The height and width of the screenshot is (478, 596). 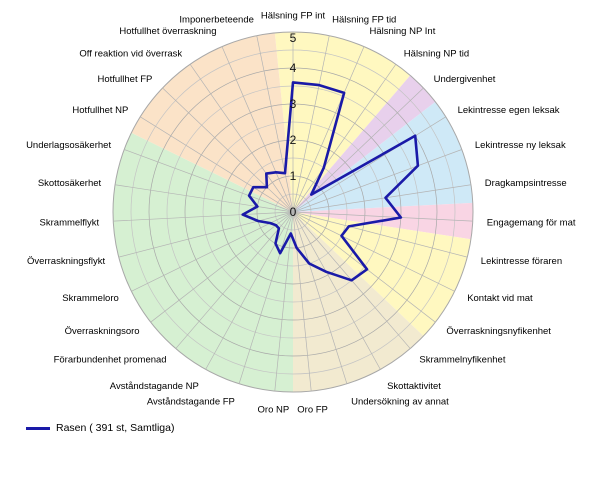 What do you see at coordinates (124, 79) in the screenshot?
I see `axis-label-27: Hotfullhet FP` at bounding box center [124, 79].